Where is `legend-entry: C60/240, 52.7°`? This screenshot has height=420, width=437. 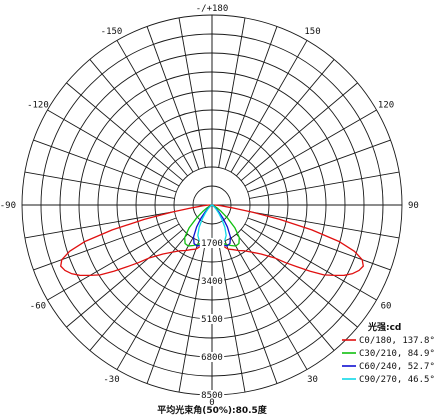
legend-entry: C60/240, 52.7° is located at coordinates (397, 367).